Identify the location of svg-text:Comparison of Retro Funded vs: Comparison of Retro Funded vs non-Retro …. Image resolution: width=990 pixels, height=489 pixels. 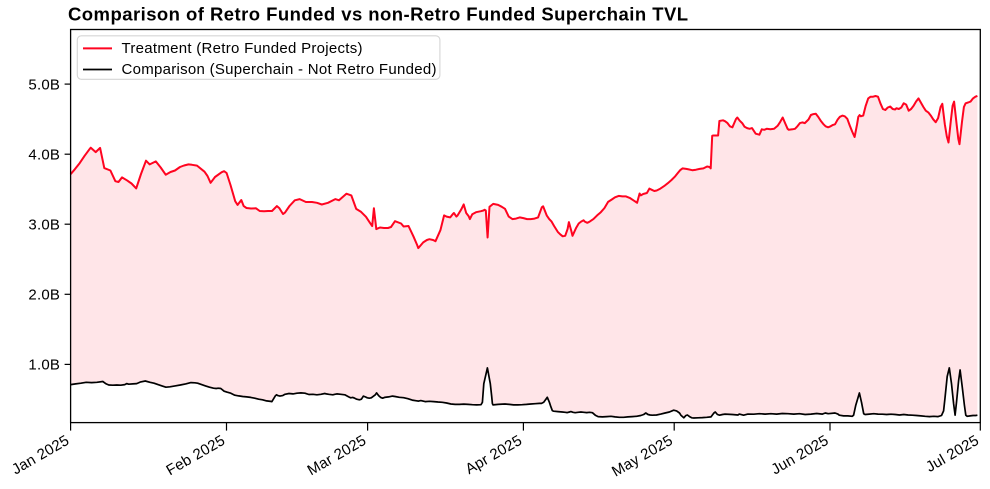
(378, 13).